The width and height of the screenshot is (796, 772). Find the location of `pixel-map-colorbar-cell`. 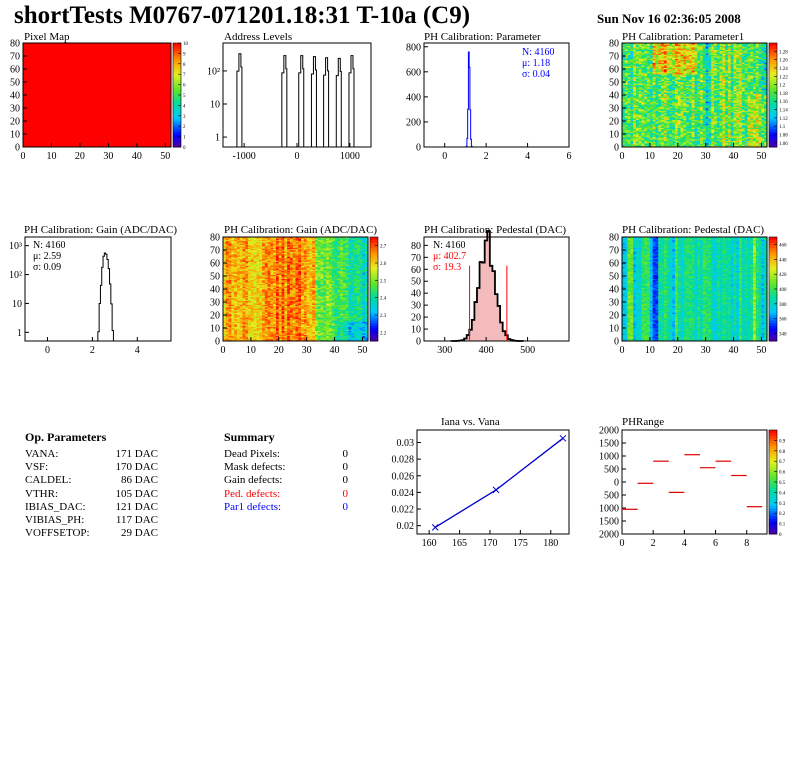

pixel-map-colorbar-cell is located at coordinates (177, 112).